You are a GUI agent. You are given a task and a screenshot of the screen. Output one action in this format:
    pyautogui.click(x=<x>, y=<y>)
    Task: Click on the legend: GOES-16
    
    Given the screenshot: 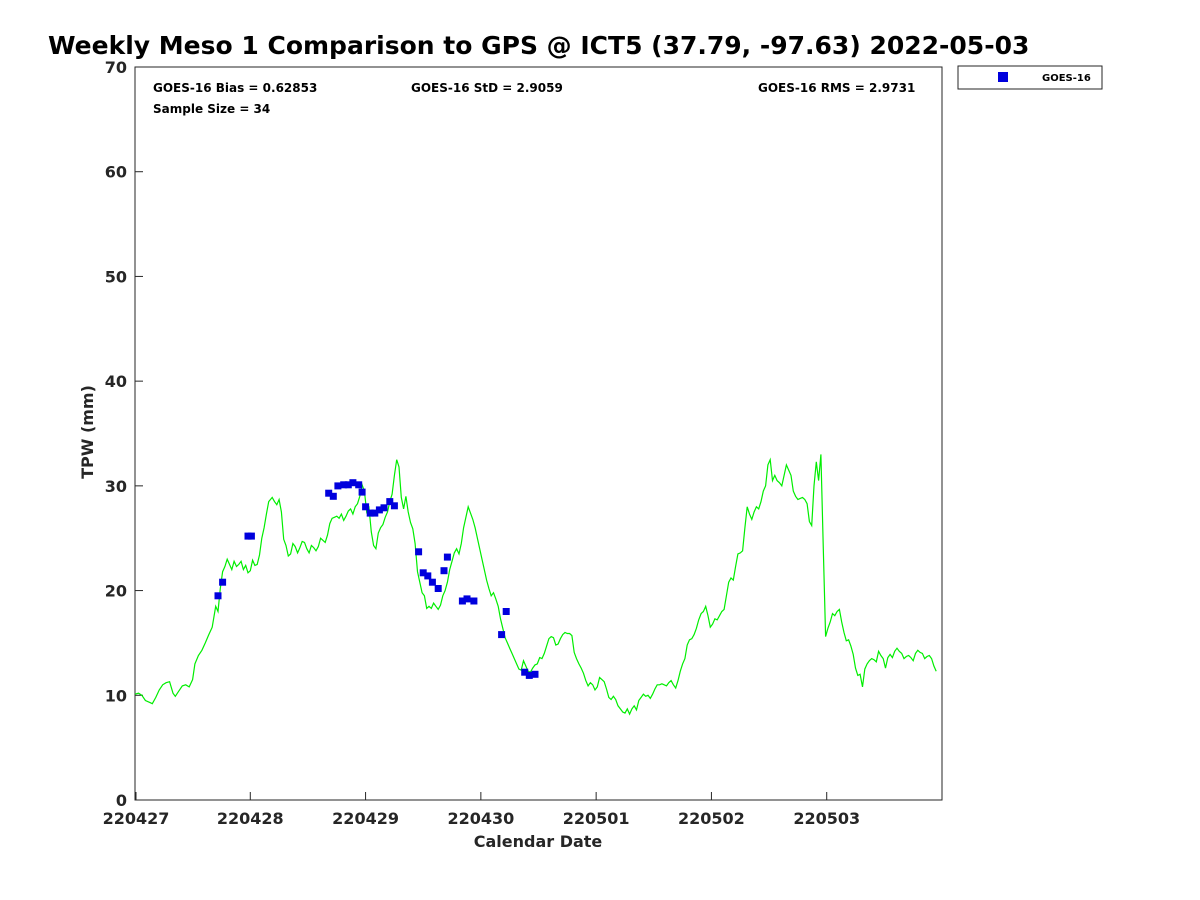 What is the action you would take?
    pyautogui.click(x=1030, y=77)
    